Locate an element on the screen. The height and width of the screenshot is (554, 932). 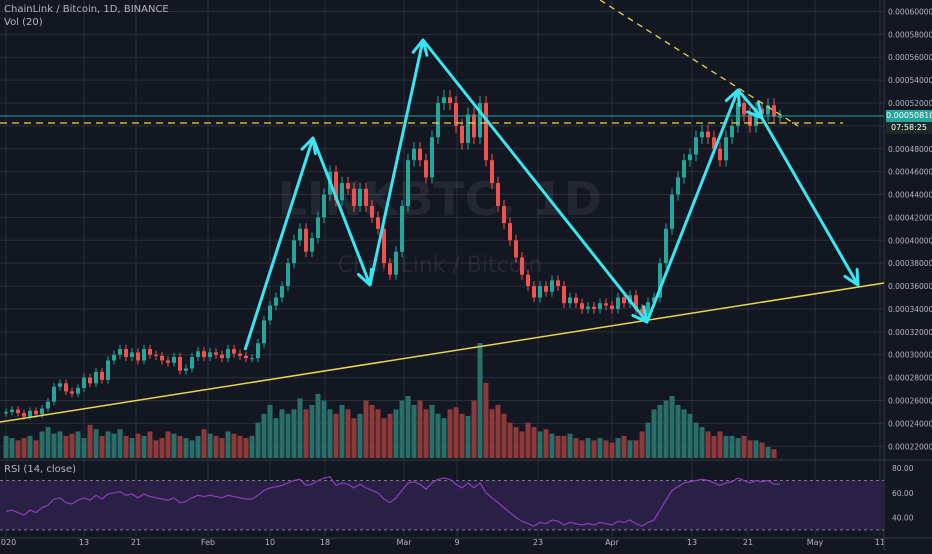
price-tick-label: 0.00036000 is located at coordinates (910, 286).